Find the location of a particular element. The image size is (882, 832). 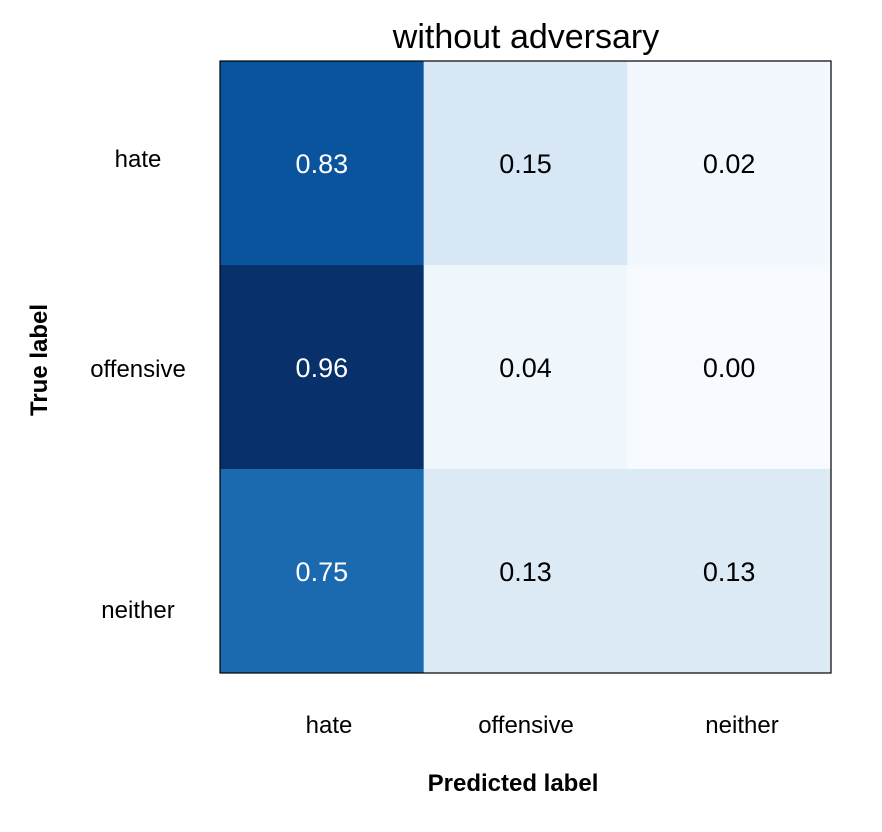

cell-value-label: 0.75 is located at coordinates (322, 572).